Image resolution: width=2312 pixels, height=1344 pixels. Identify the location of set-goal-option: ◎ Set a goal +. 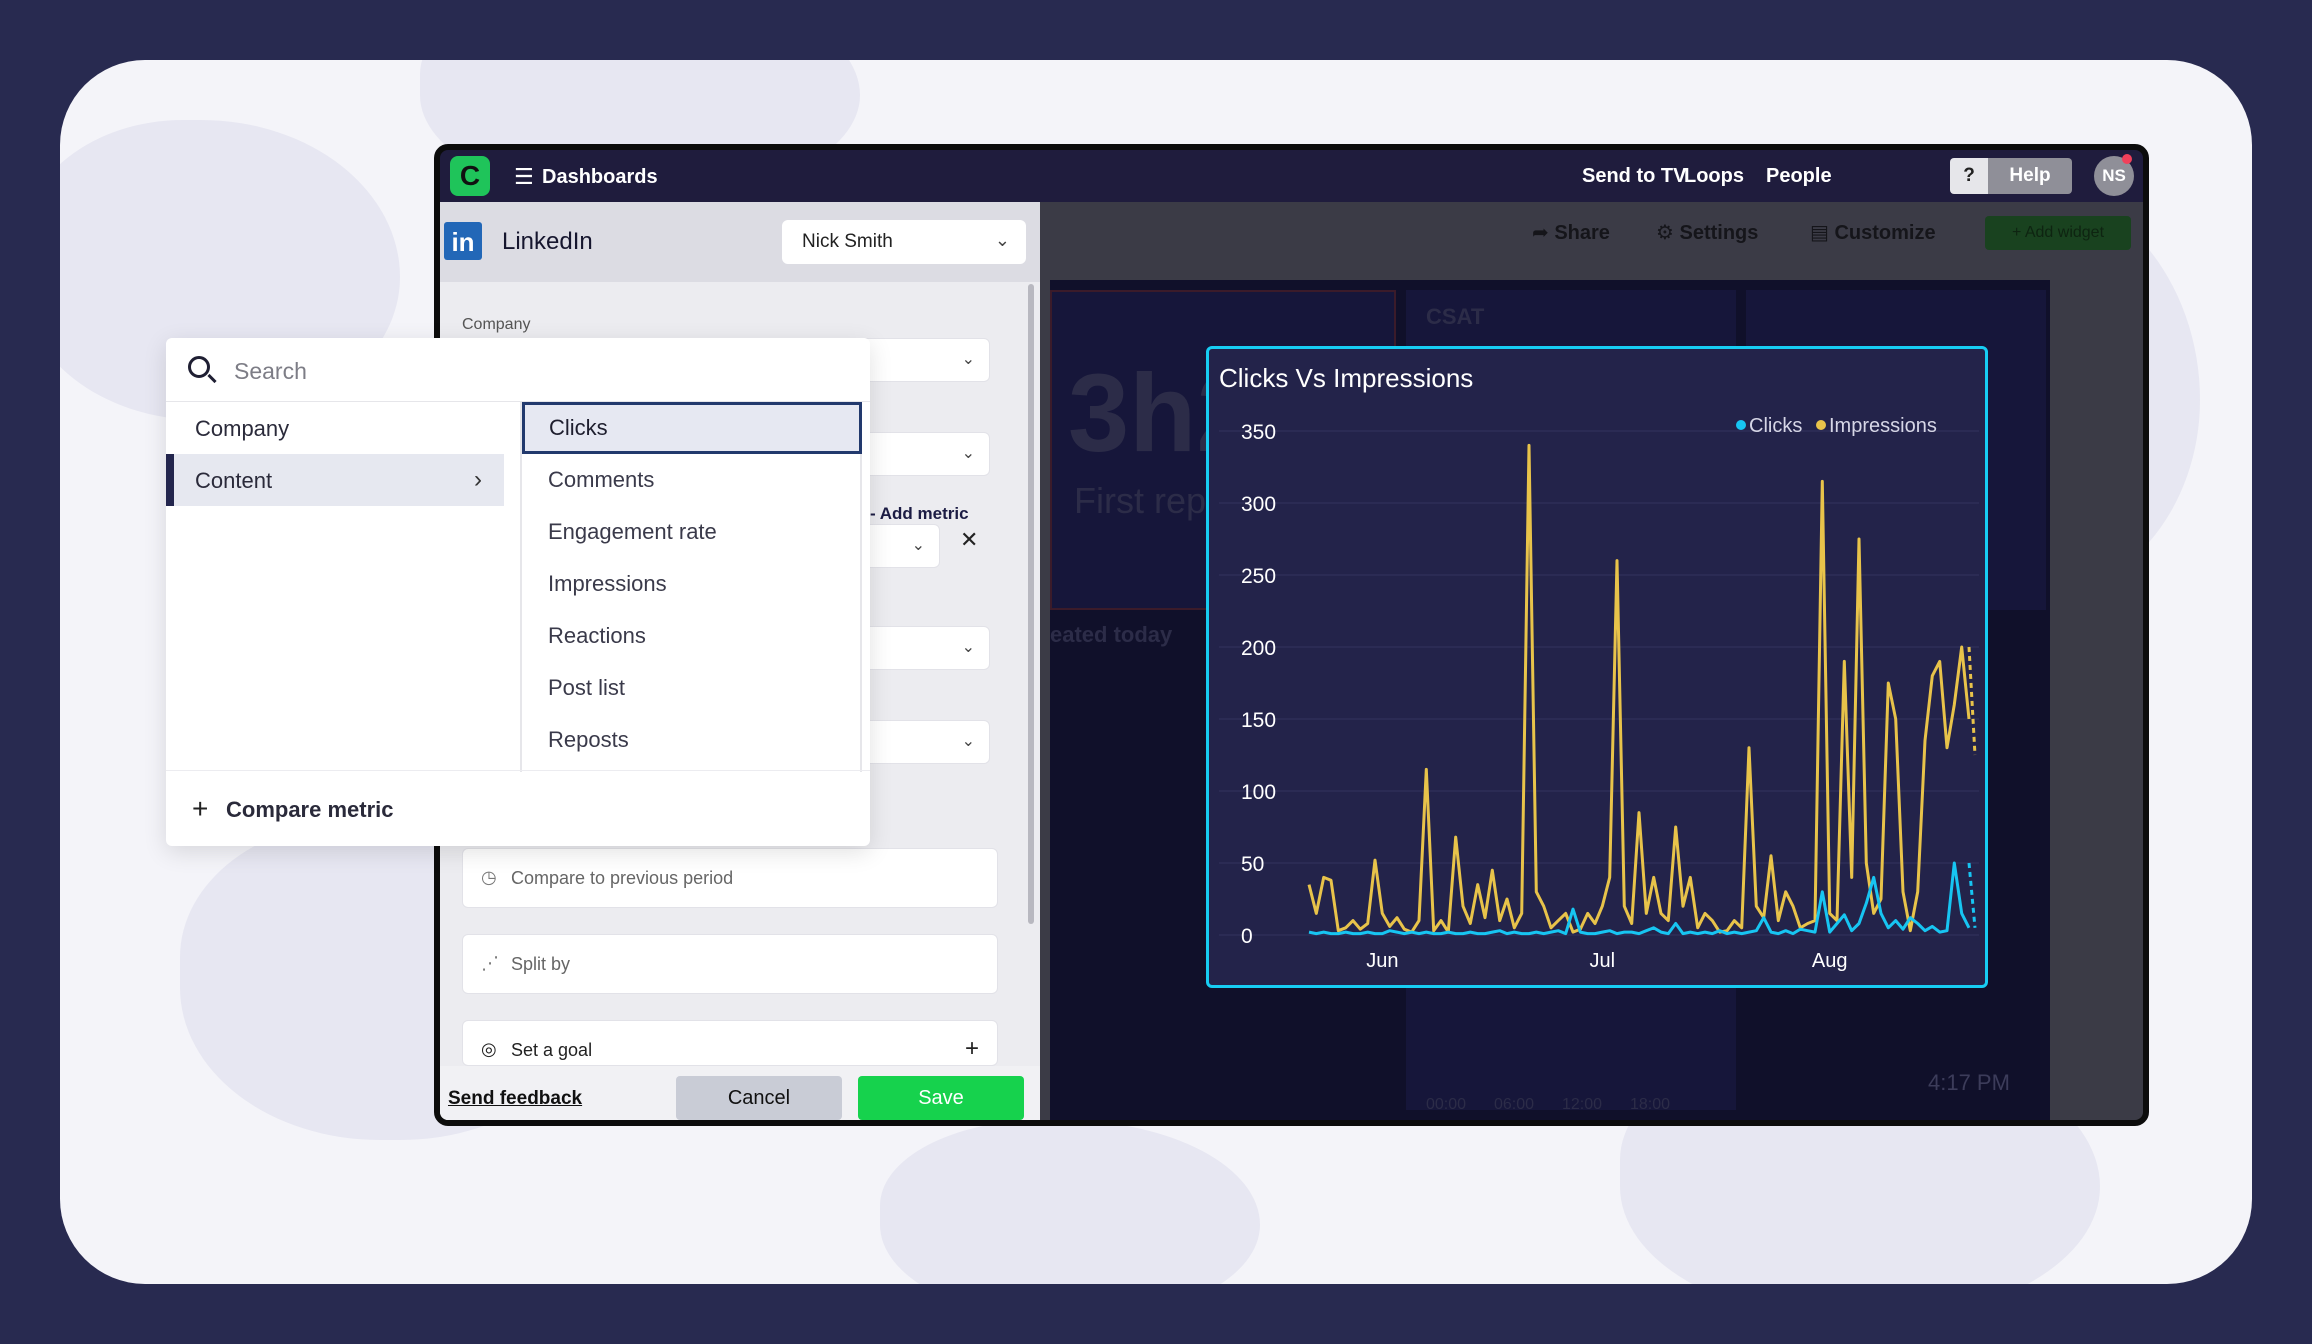
(730, 1043).